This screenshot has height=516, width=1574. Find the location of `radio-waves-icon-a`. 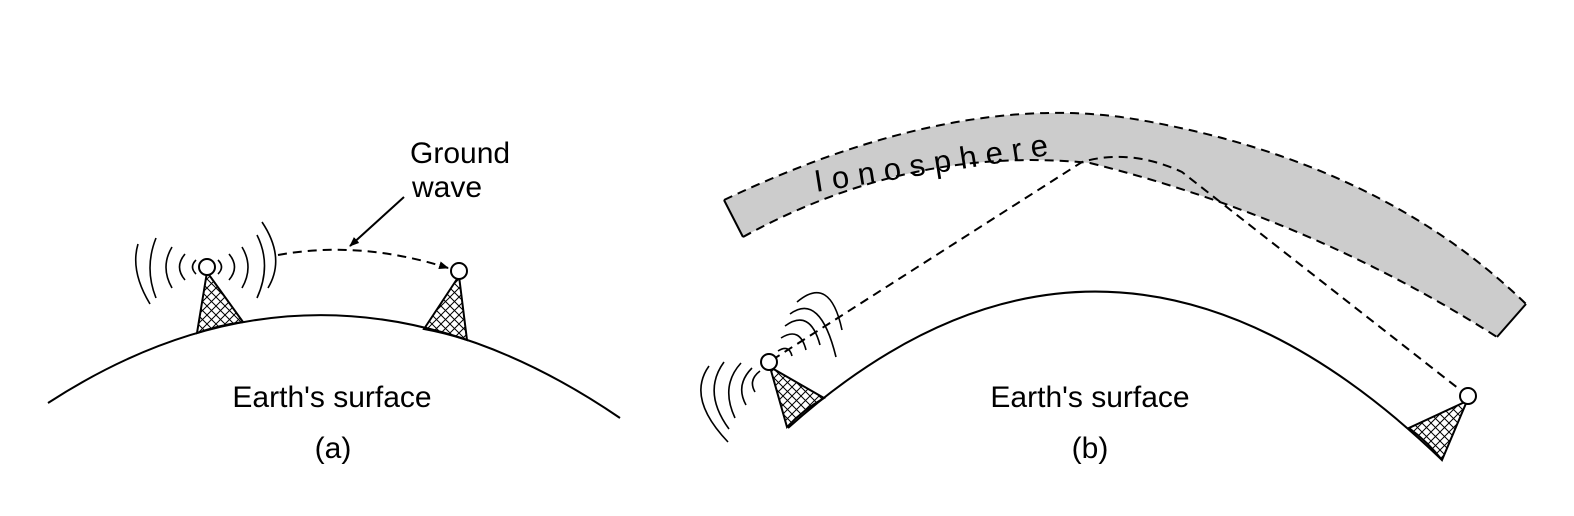

radio-waves-icon-a is located at coordinates (205, 263).